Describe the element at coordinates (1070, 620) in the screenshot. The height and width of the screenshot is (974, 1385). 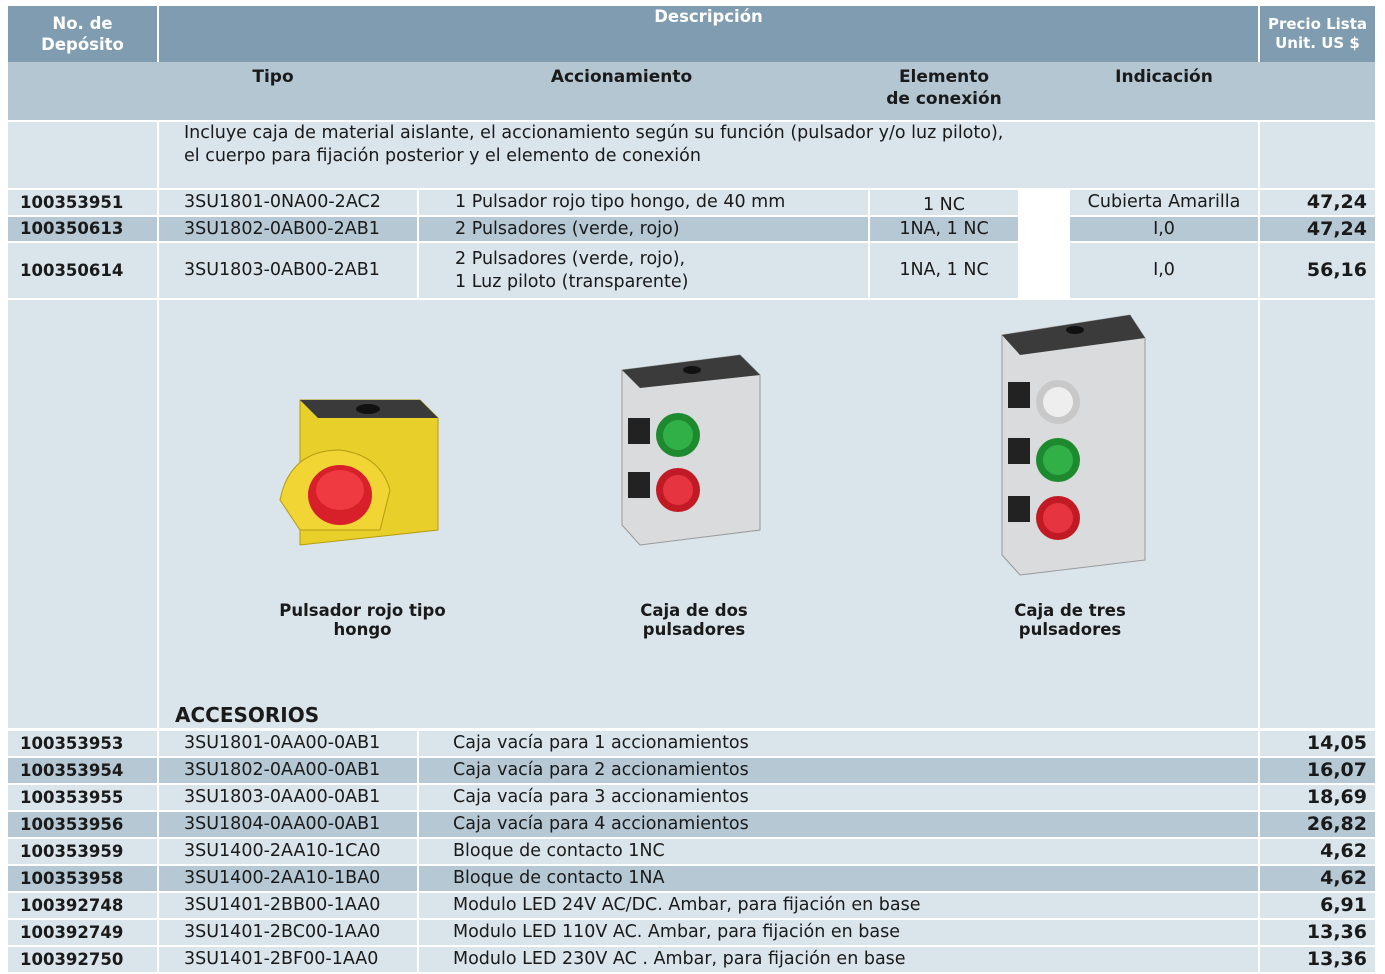
I see `image-caption: Caja de tres pulsadores` at that location.